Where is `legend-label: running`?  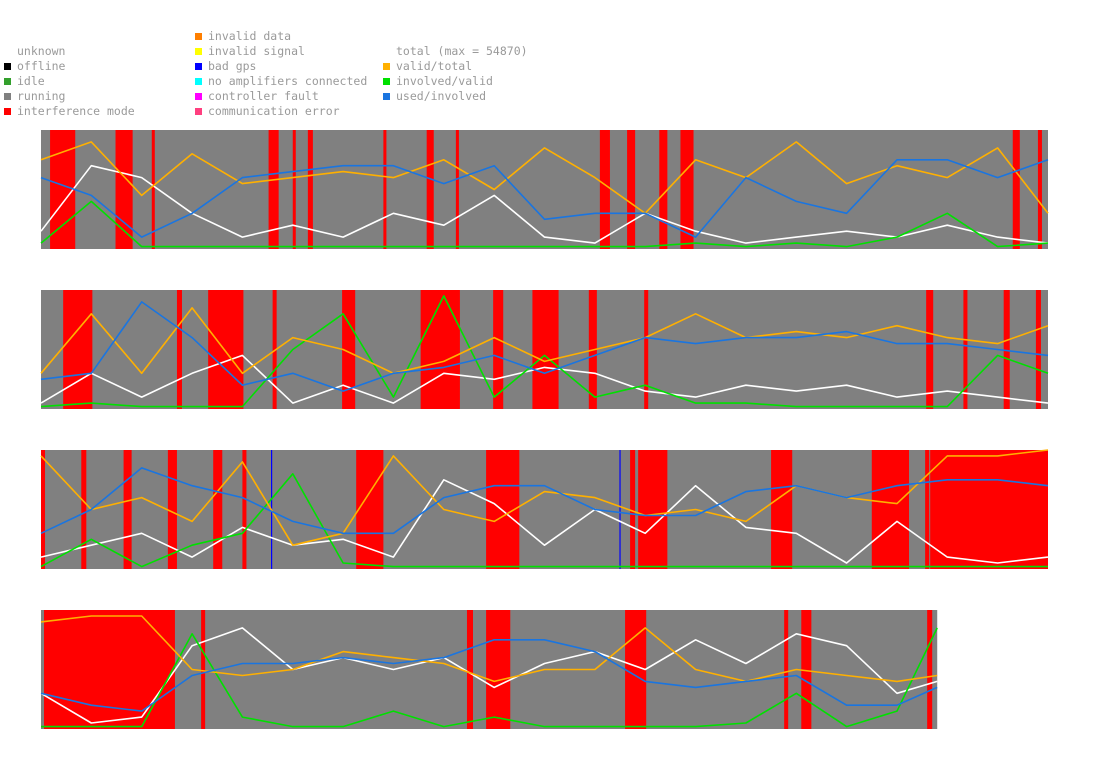 legend-label: running is located at coordinates (41, 96).